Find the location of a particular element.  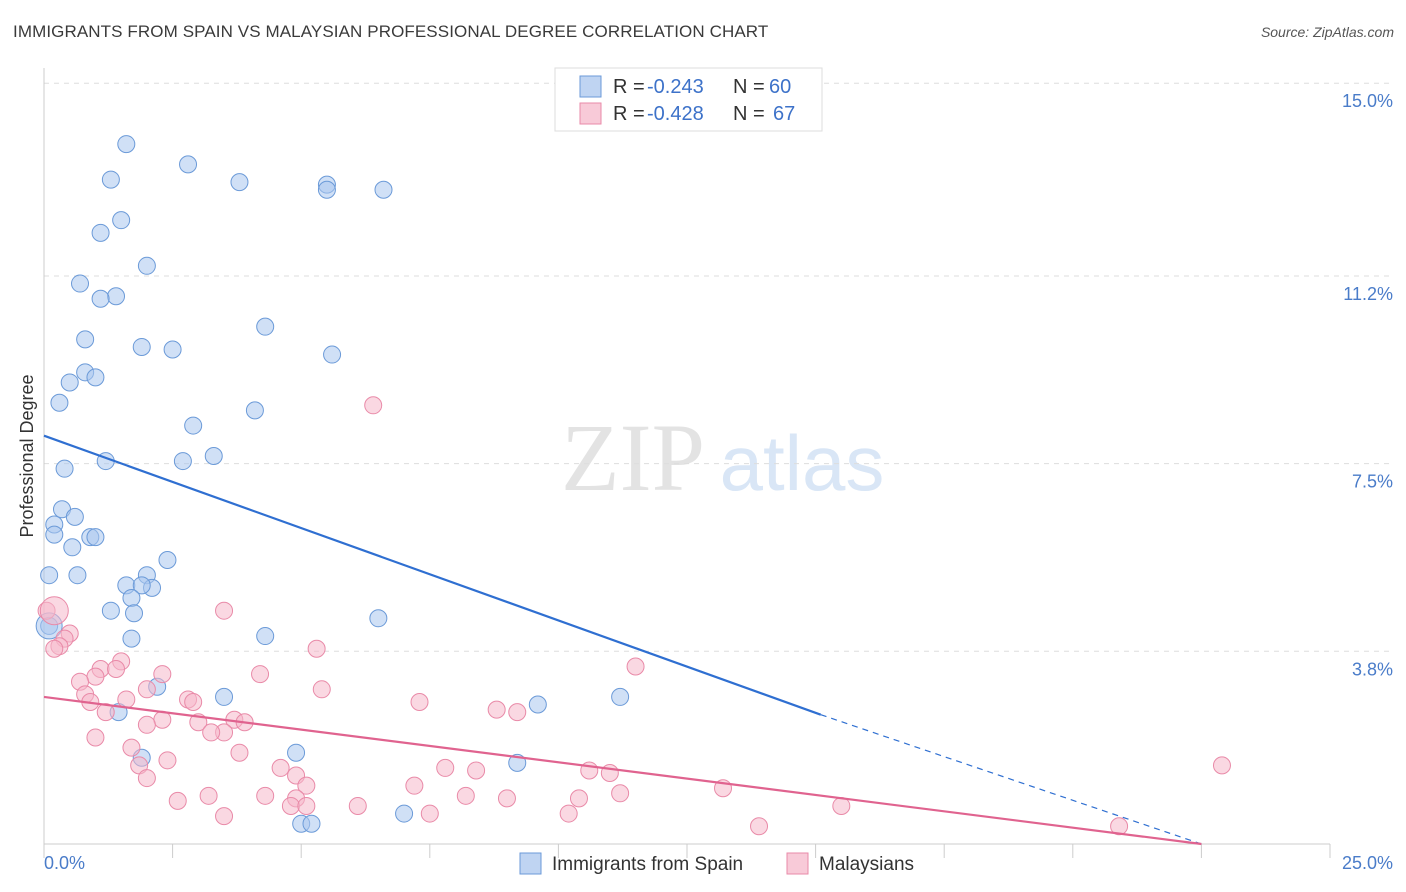

legend-swatch-spain is located at coordinates (590, 86).